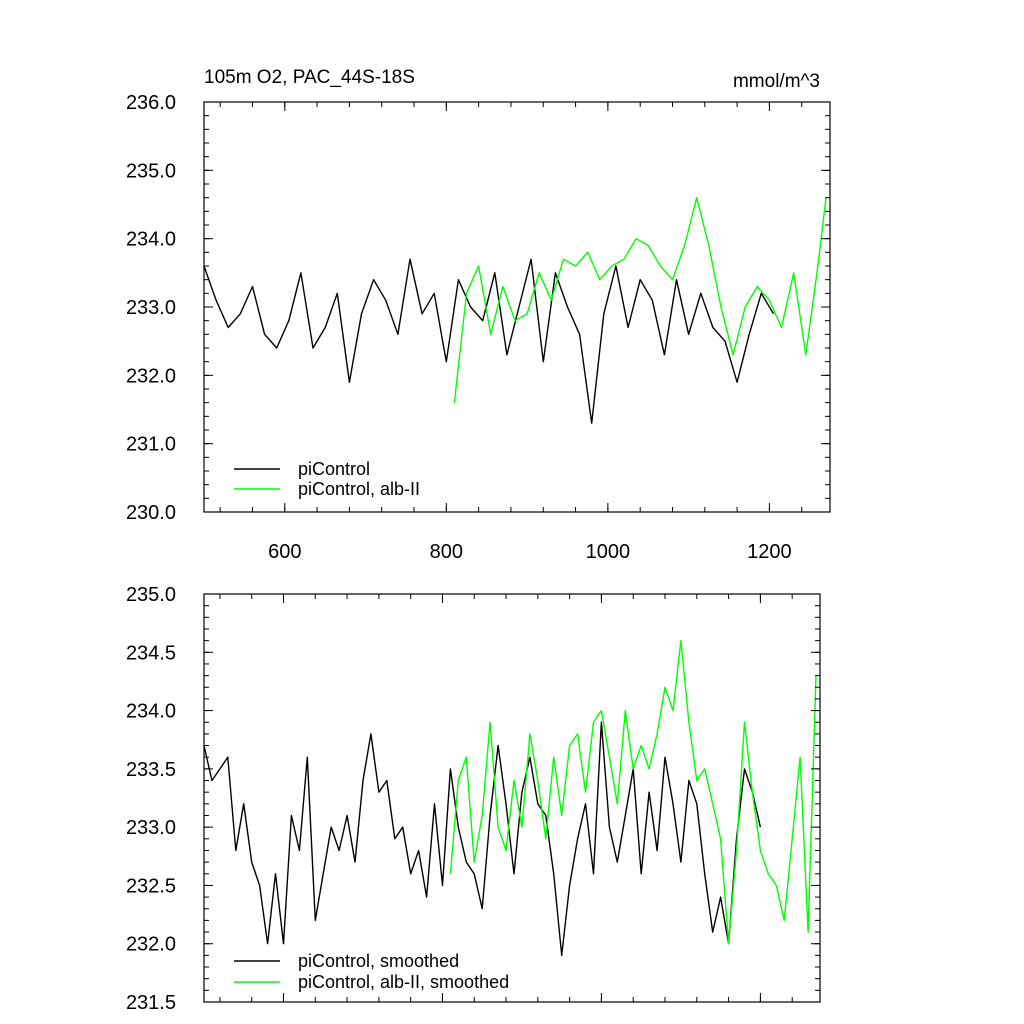 This screenshot has width=1024, height=1024. I want to click on y-tick-label: 234.5, so click(151, 653).